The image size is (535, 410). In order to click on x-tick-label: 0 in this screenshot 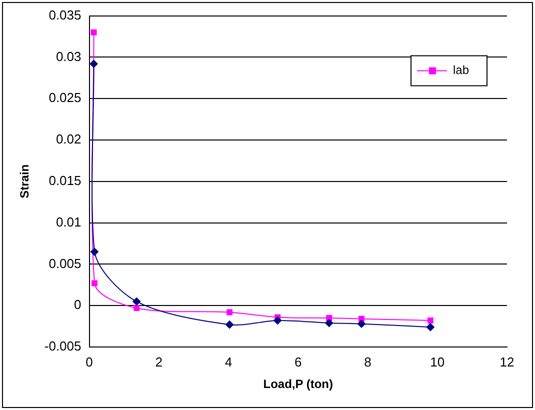, I will do `click(89, 362)`.